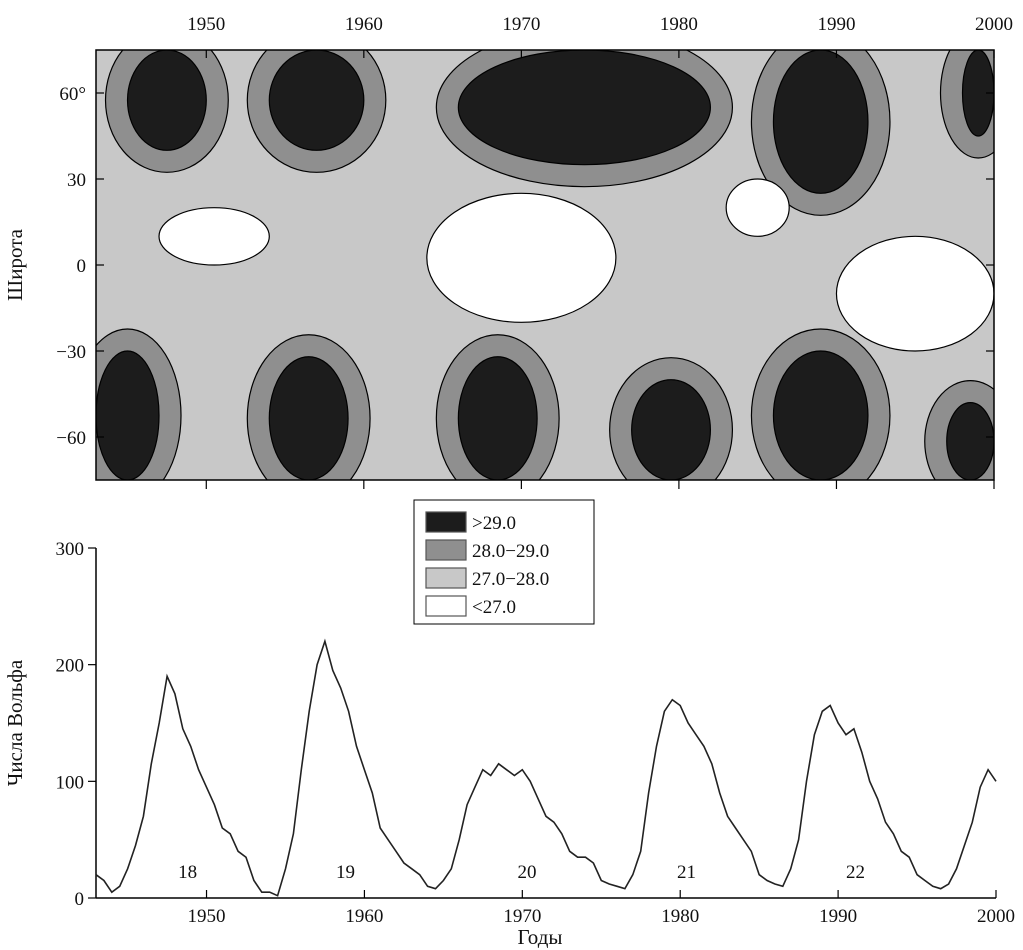 The height and width of the screenshot is (950, 1023). Describe the element at coordinates (836, 24) in the screenshot. I see `map-x-tick-label: 1990` at that location.